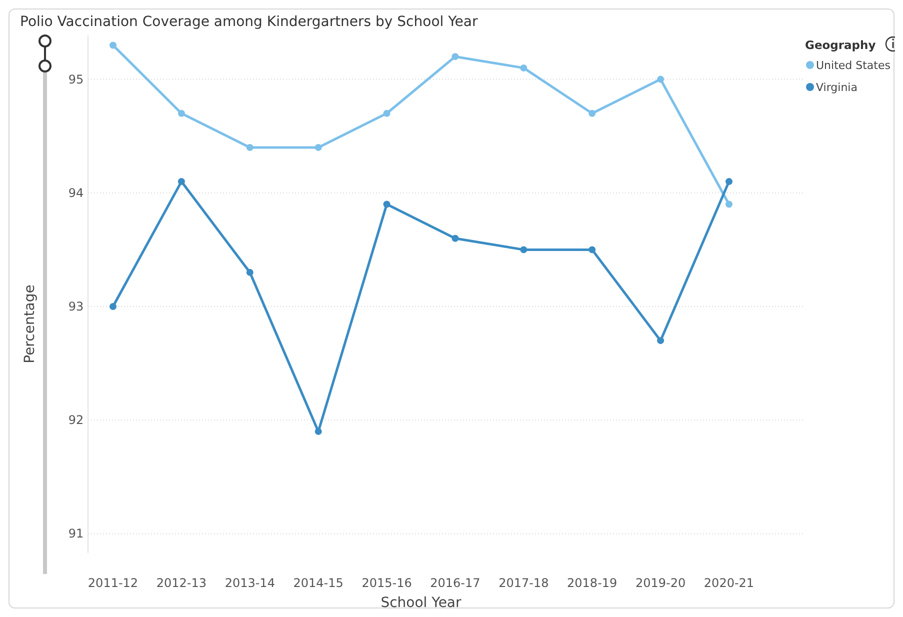 Image resolution: width=903 pixels, height=617 pixels. What do you see at coordinates (837, 87) in the screenshot?
I see `legend-label: Virginia` at bounding box center [837, 87].